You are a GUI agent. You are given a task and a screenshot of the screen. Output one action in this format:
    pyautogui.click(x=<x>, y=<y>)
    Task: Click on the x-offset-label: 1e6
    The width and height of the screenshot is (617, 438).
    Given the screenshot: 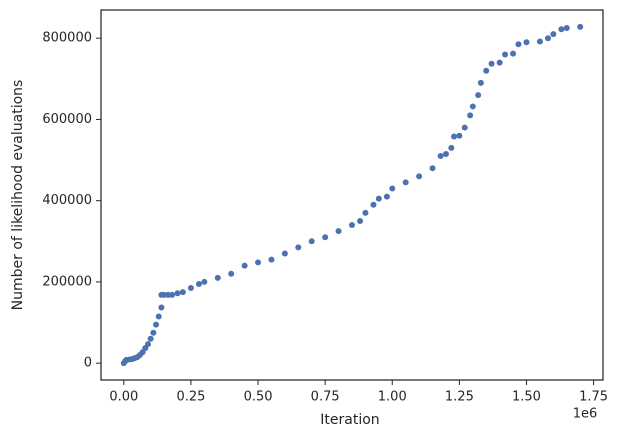 What is the action you would take?
    pyautogui.click(x=585, y=414)
    